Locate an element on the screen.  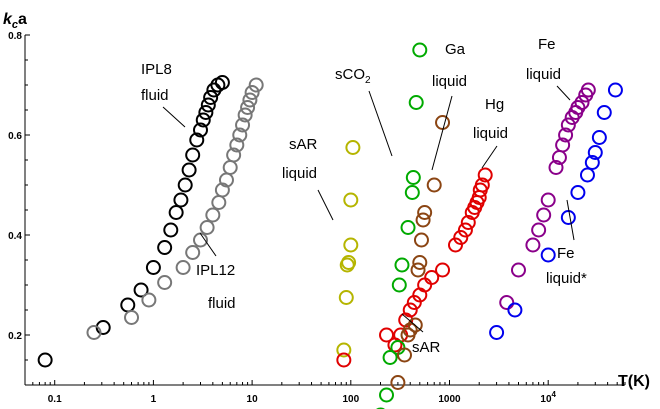
leader-ga-liquid is located at coordinates (442, 133).